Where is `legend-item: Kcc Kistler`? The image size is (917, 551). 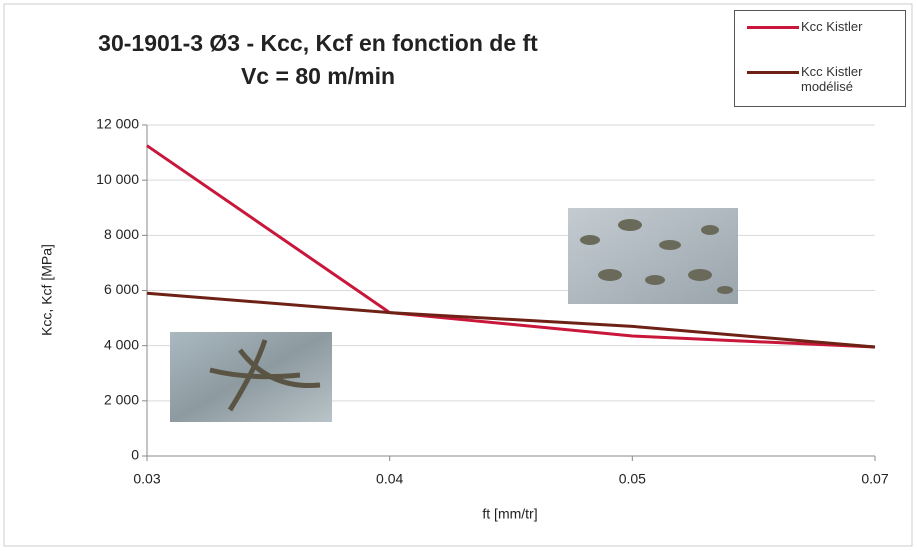 legend-item: Kcc Kistler is located at coordinates (821, 26).